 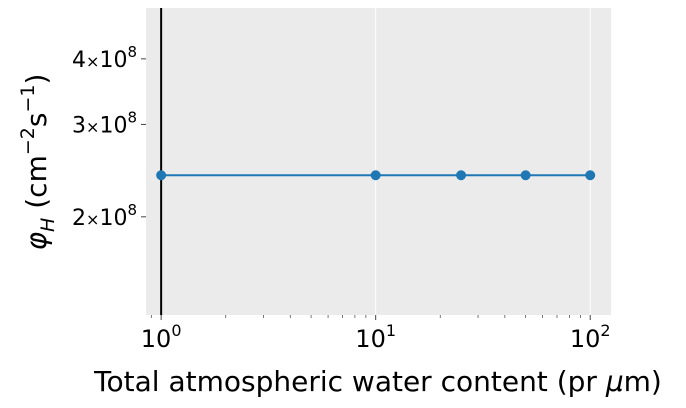 I want to click on y-axis-label: φH (cm−2s−1), so click(x=38, y=162).